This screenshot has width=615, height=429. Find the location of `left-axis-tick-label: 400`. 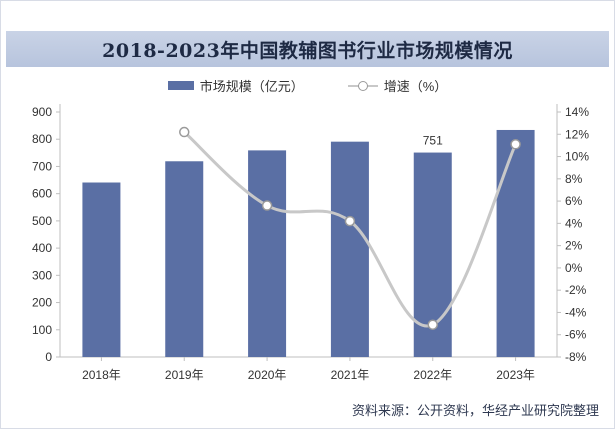

left-axis-tick-label: 400 is located at coordinates (42, 248).